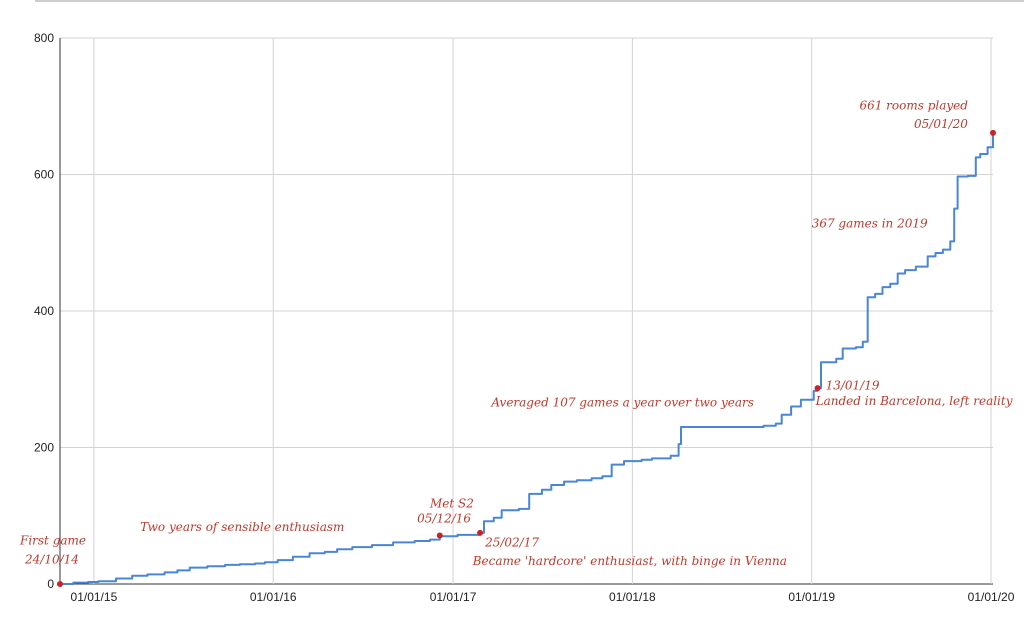  Describe the element at coordinates (52, 540) in the screenshot. I see `annotation-label: First game` at that location.